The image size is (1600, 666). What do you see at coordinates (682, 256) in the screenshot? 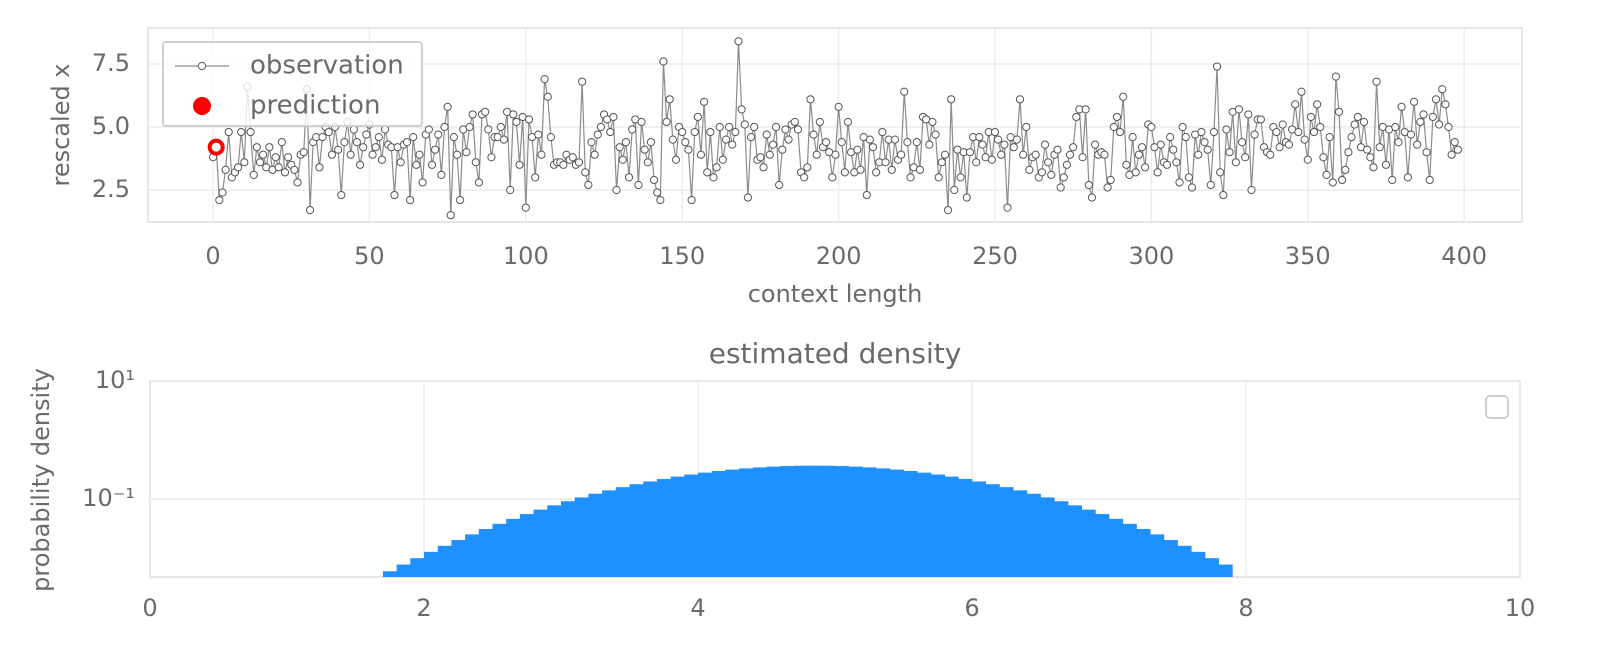
I see `x-tick-label: 150` at bounding box center [682, 256].